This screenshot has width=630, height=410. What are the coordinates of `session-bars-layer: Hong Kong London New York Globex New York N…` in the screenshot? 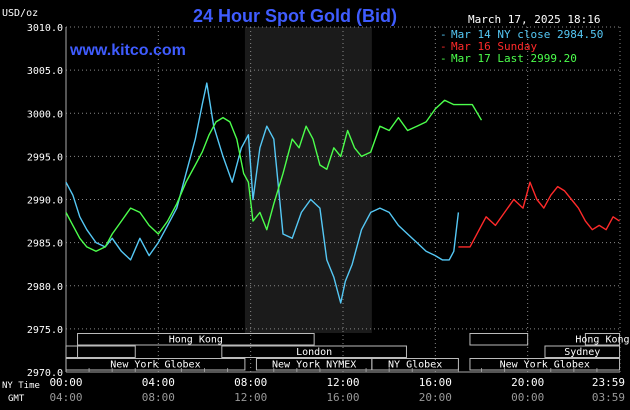 It's located at (347, 352).